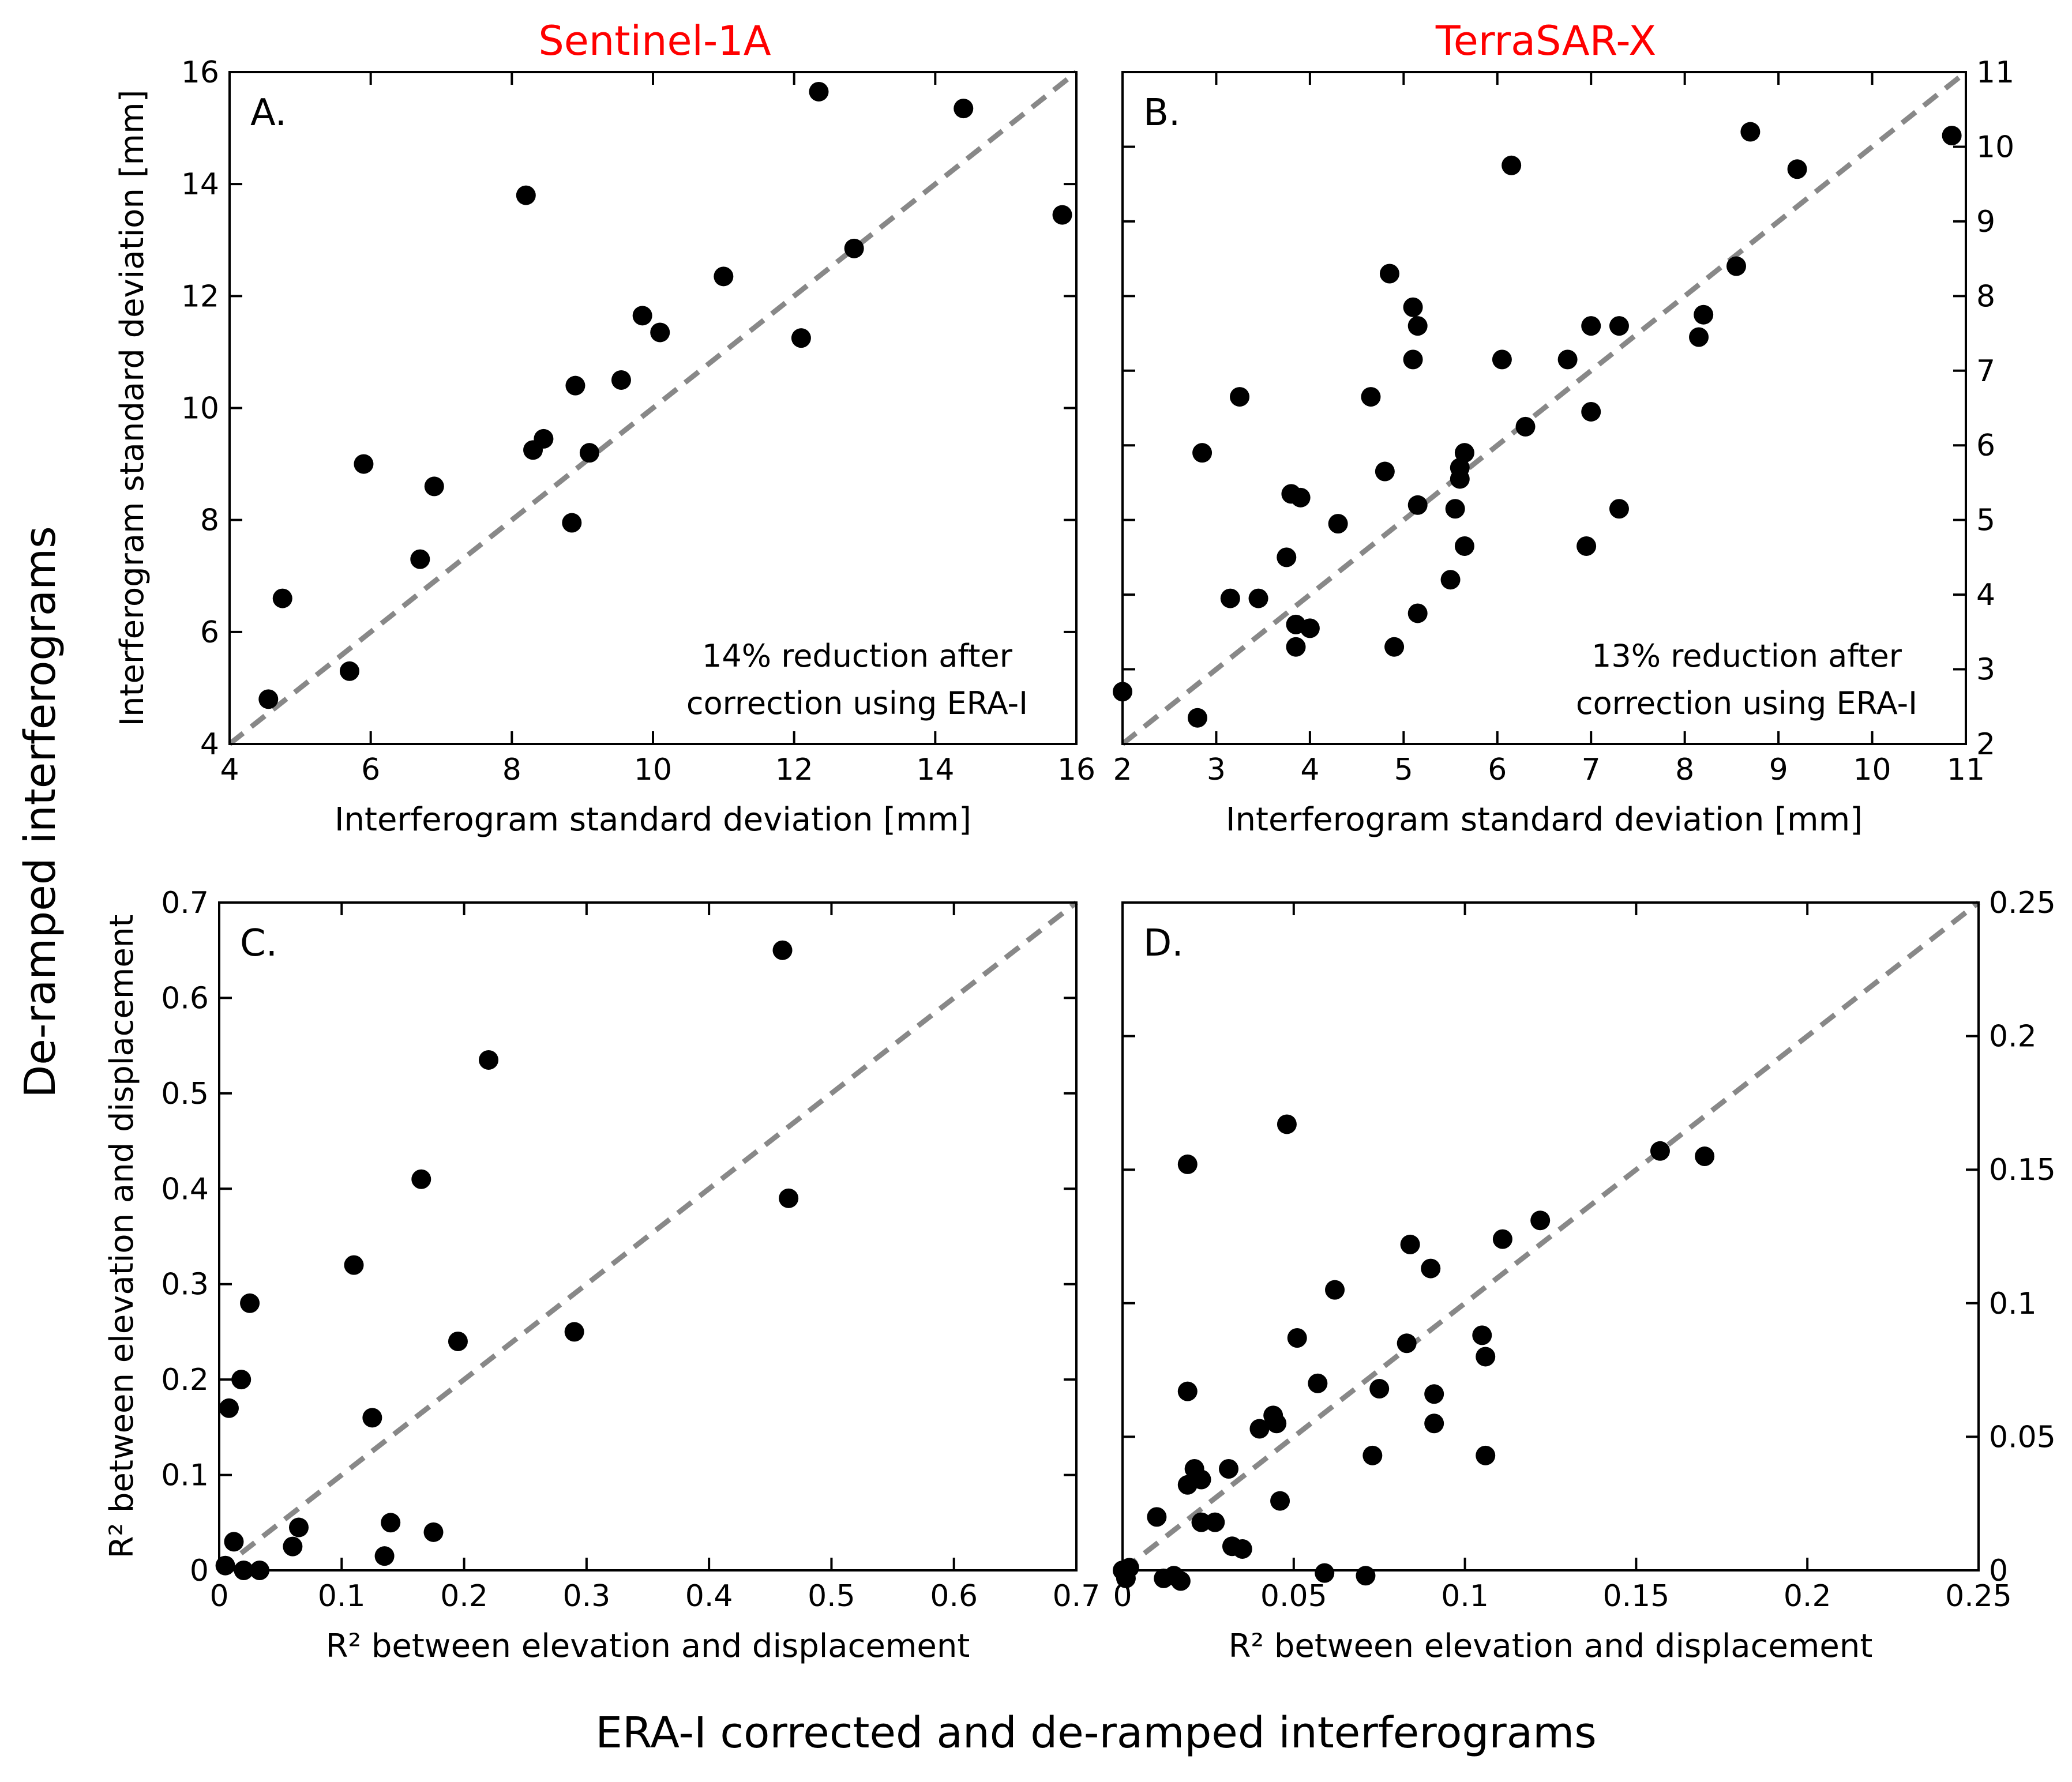 The height and width of the screenshot is (1782, 2072). I want to click on panel-b-y-tick-label: 8, so click(1985, 296).